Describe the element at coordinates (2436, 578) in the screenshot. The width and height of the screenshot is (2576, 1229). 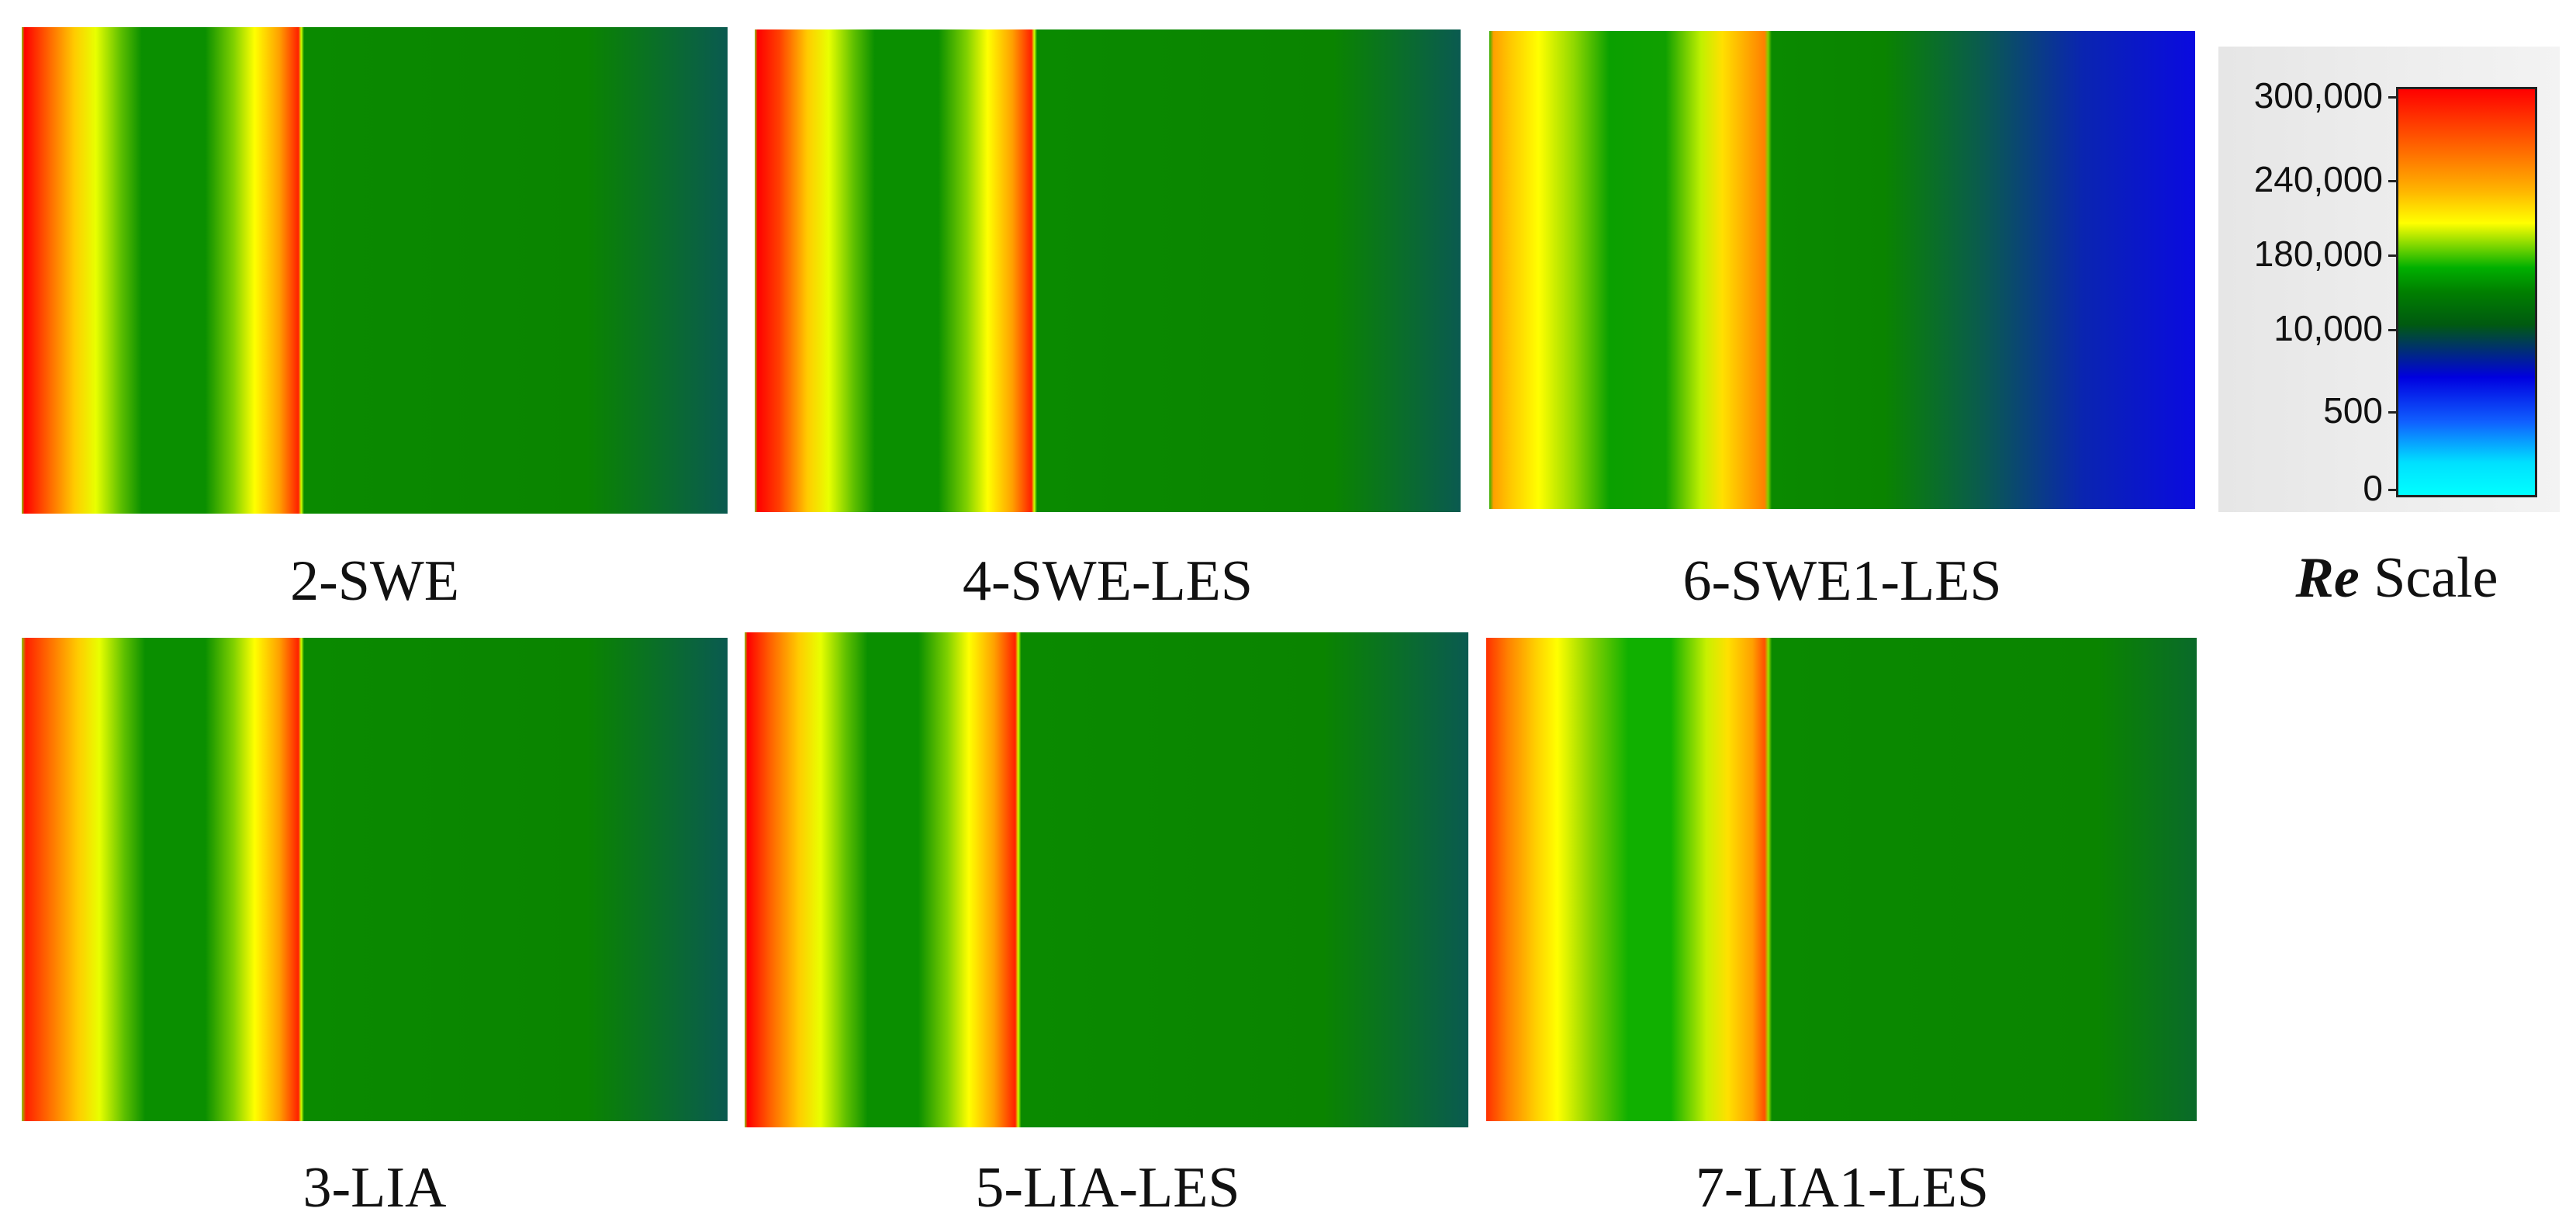
I see `legend-title-text: Scale` at that location.